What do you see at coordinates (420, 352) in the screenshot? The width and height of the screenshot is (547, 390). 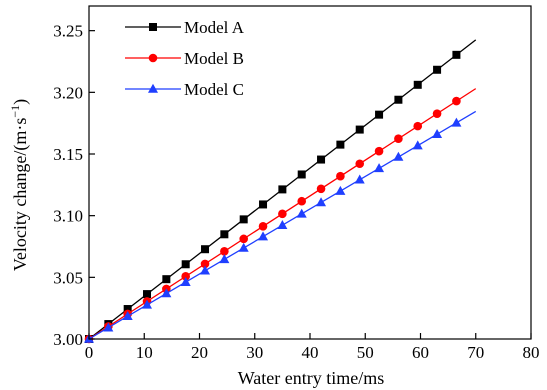 I see `x-tick-label: 60` at bounding box center [420, 352].